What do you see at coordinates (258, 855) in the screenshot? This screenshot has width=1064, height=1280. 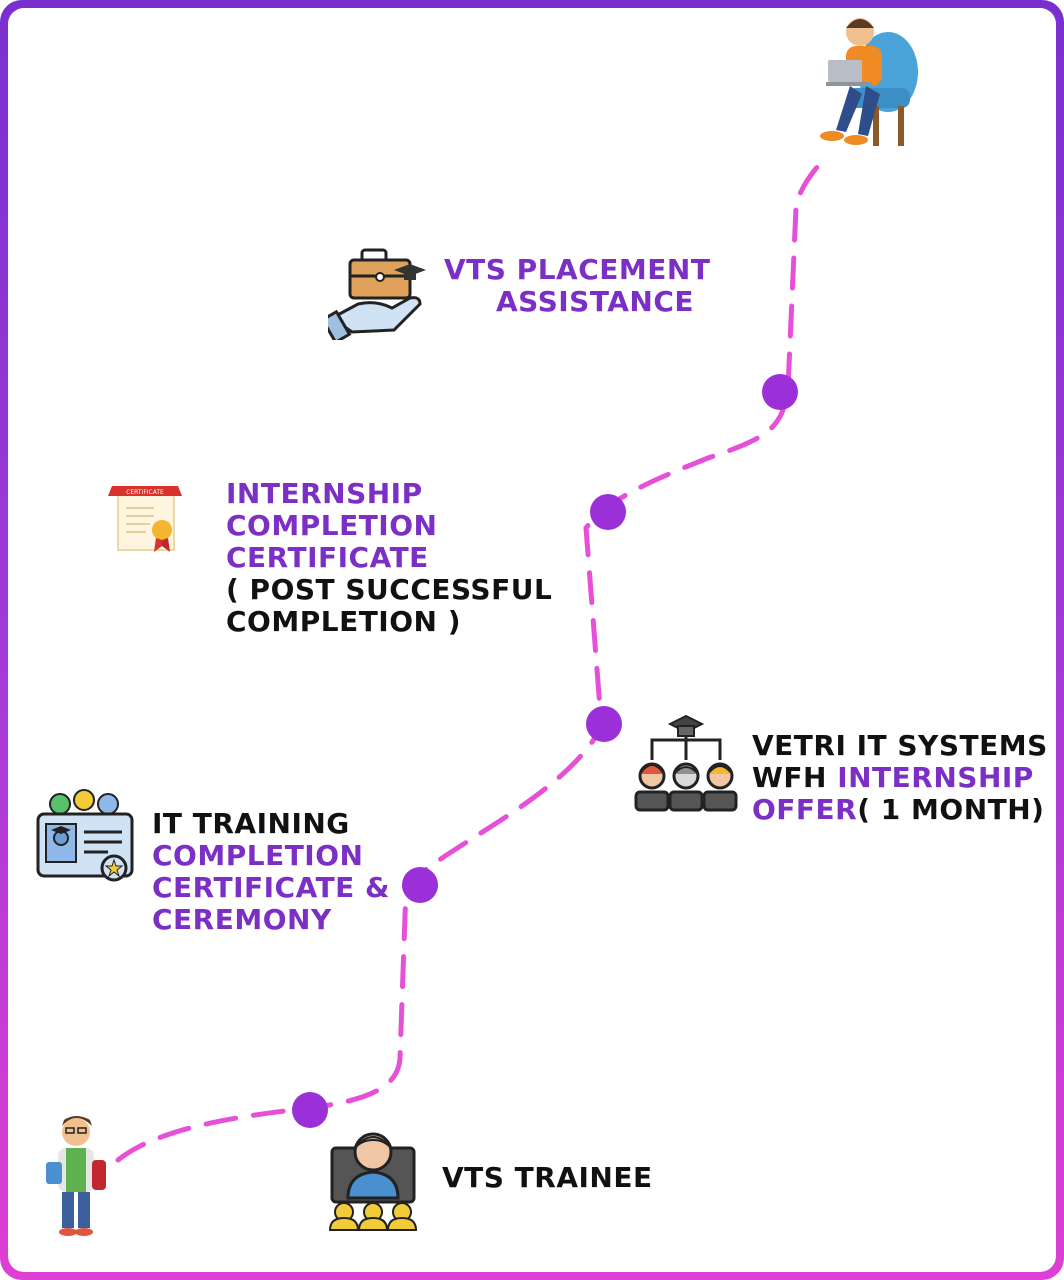 I see `training-certificate-line2: COMPLETION` at bounding box center [258, 855].